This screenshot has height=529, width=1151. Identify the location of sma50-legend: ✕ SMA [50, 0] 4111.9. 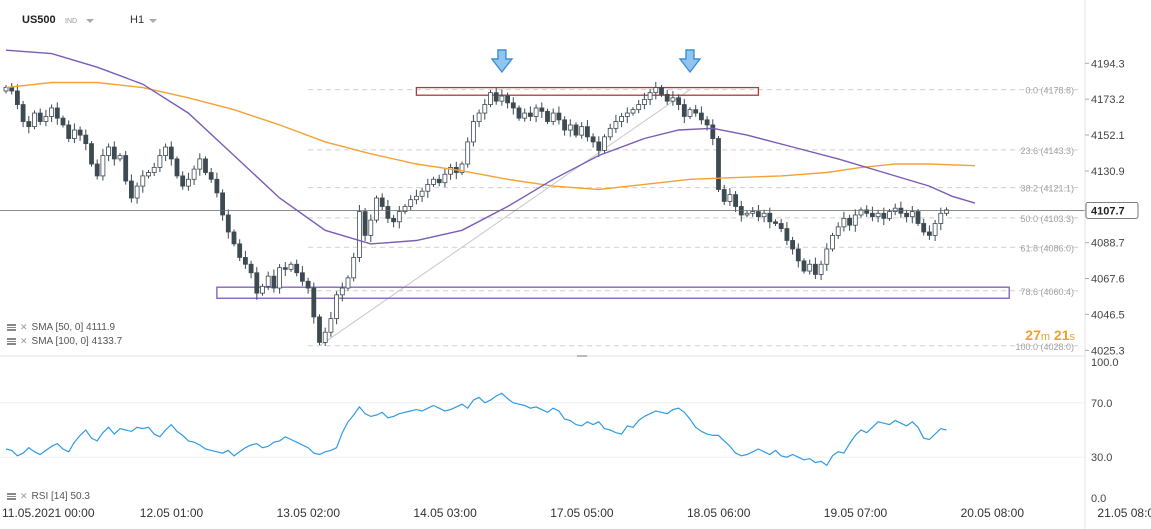
(61, 327).